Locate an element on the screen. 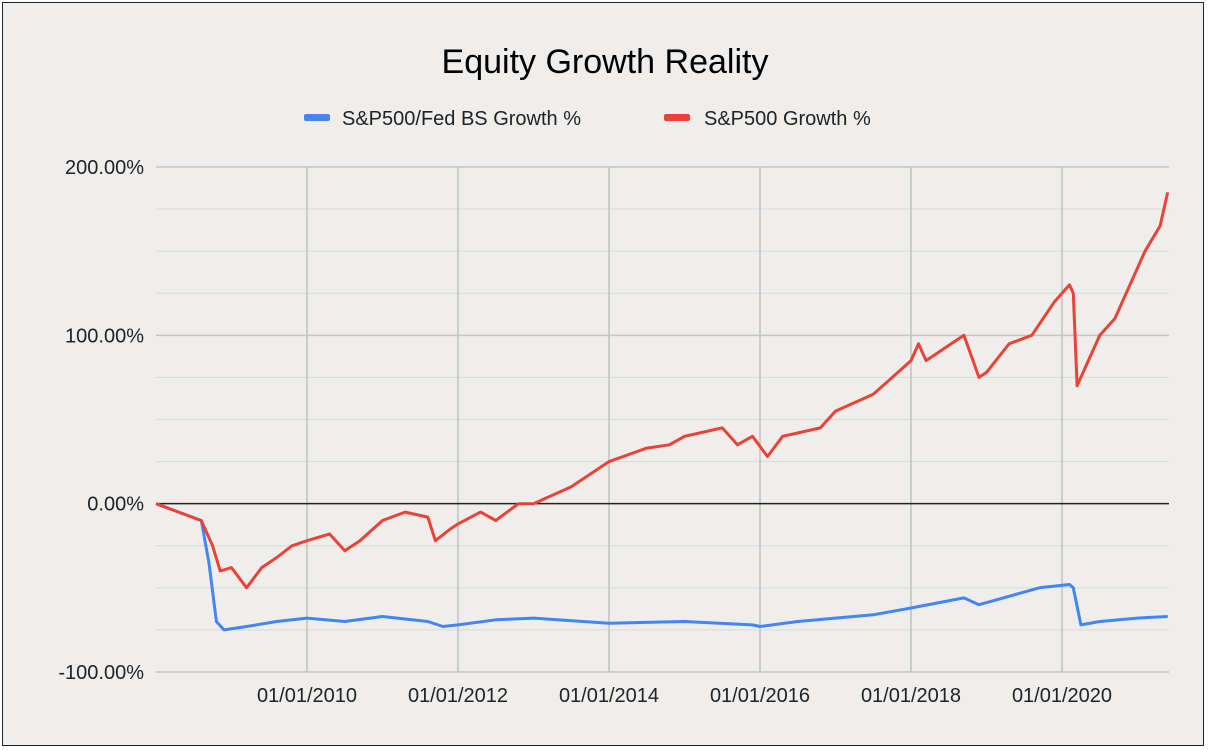 This screenshot has height=750, width=1208. x-tick-label: 01/01/2014 is located at coordinates (609, 696).